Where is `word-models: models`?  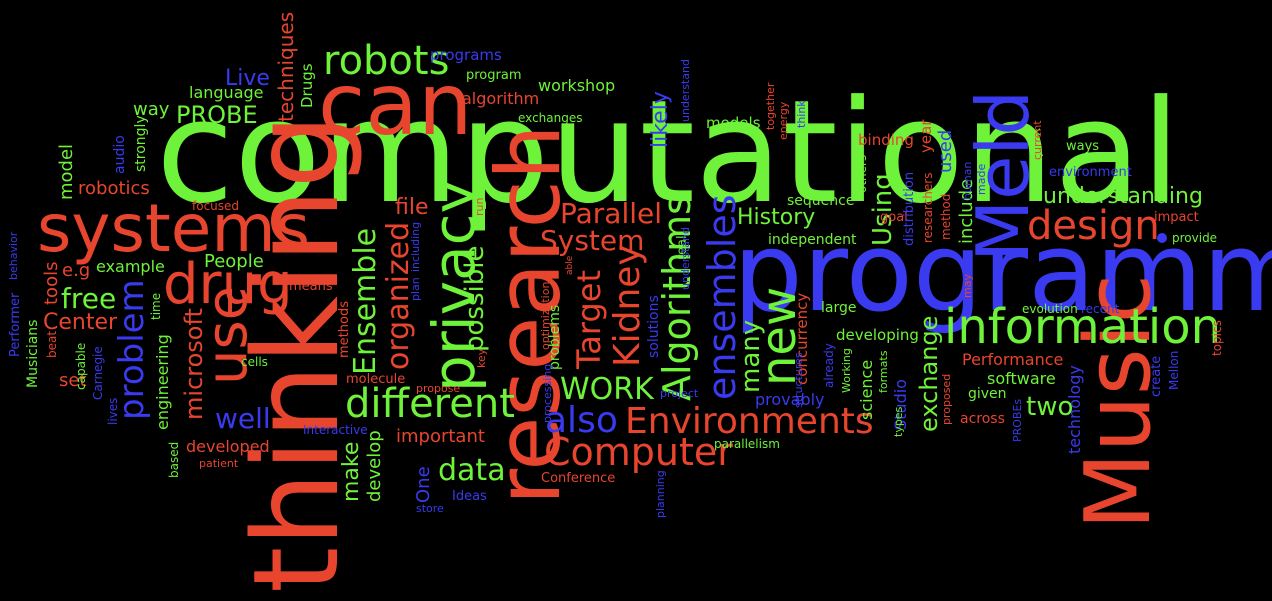
word-models: models is located at coordinates (733, 123).